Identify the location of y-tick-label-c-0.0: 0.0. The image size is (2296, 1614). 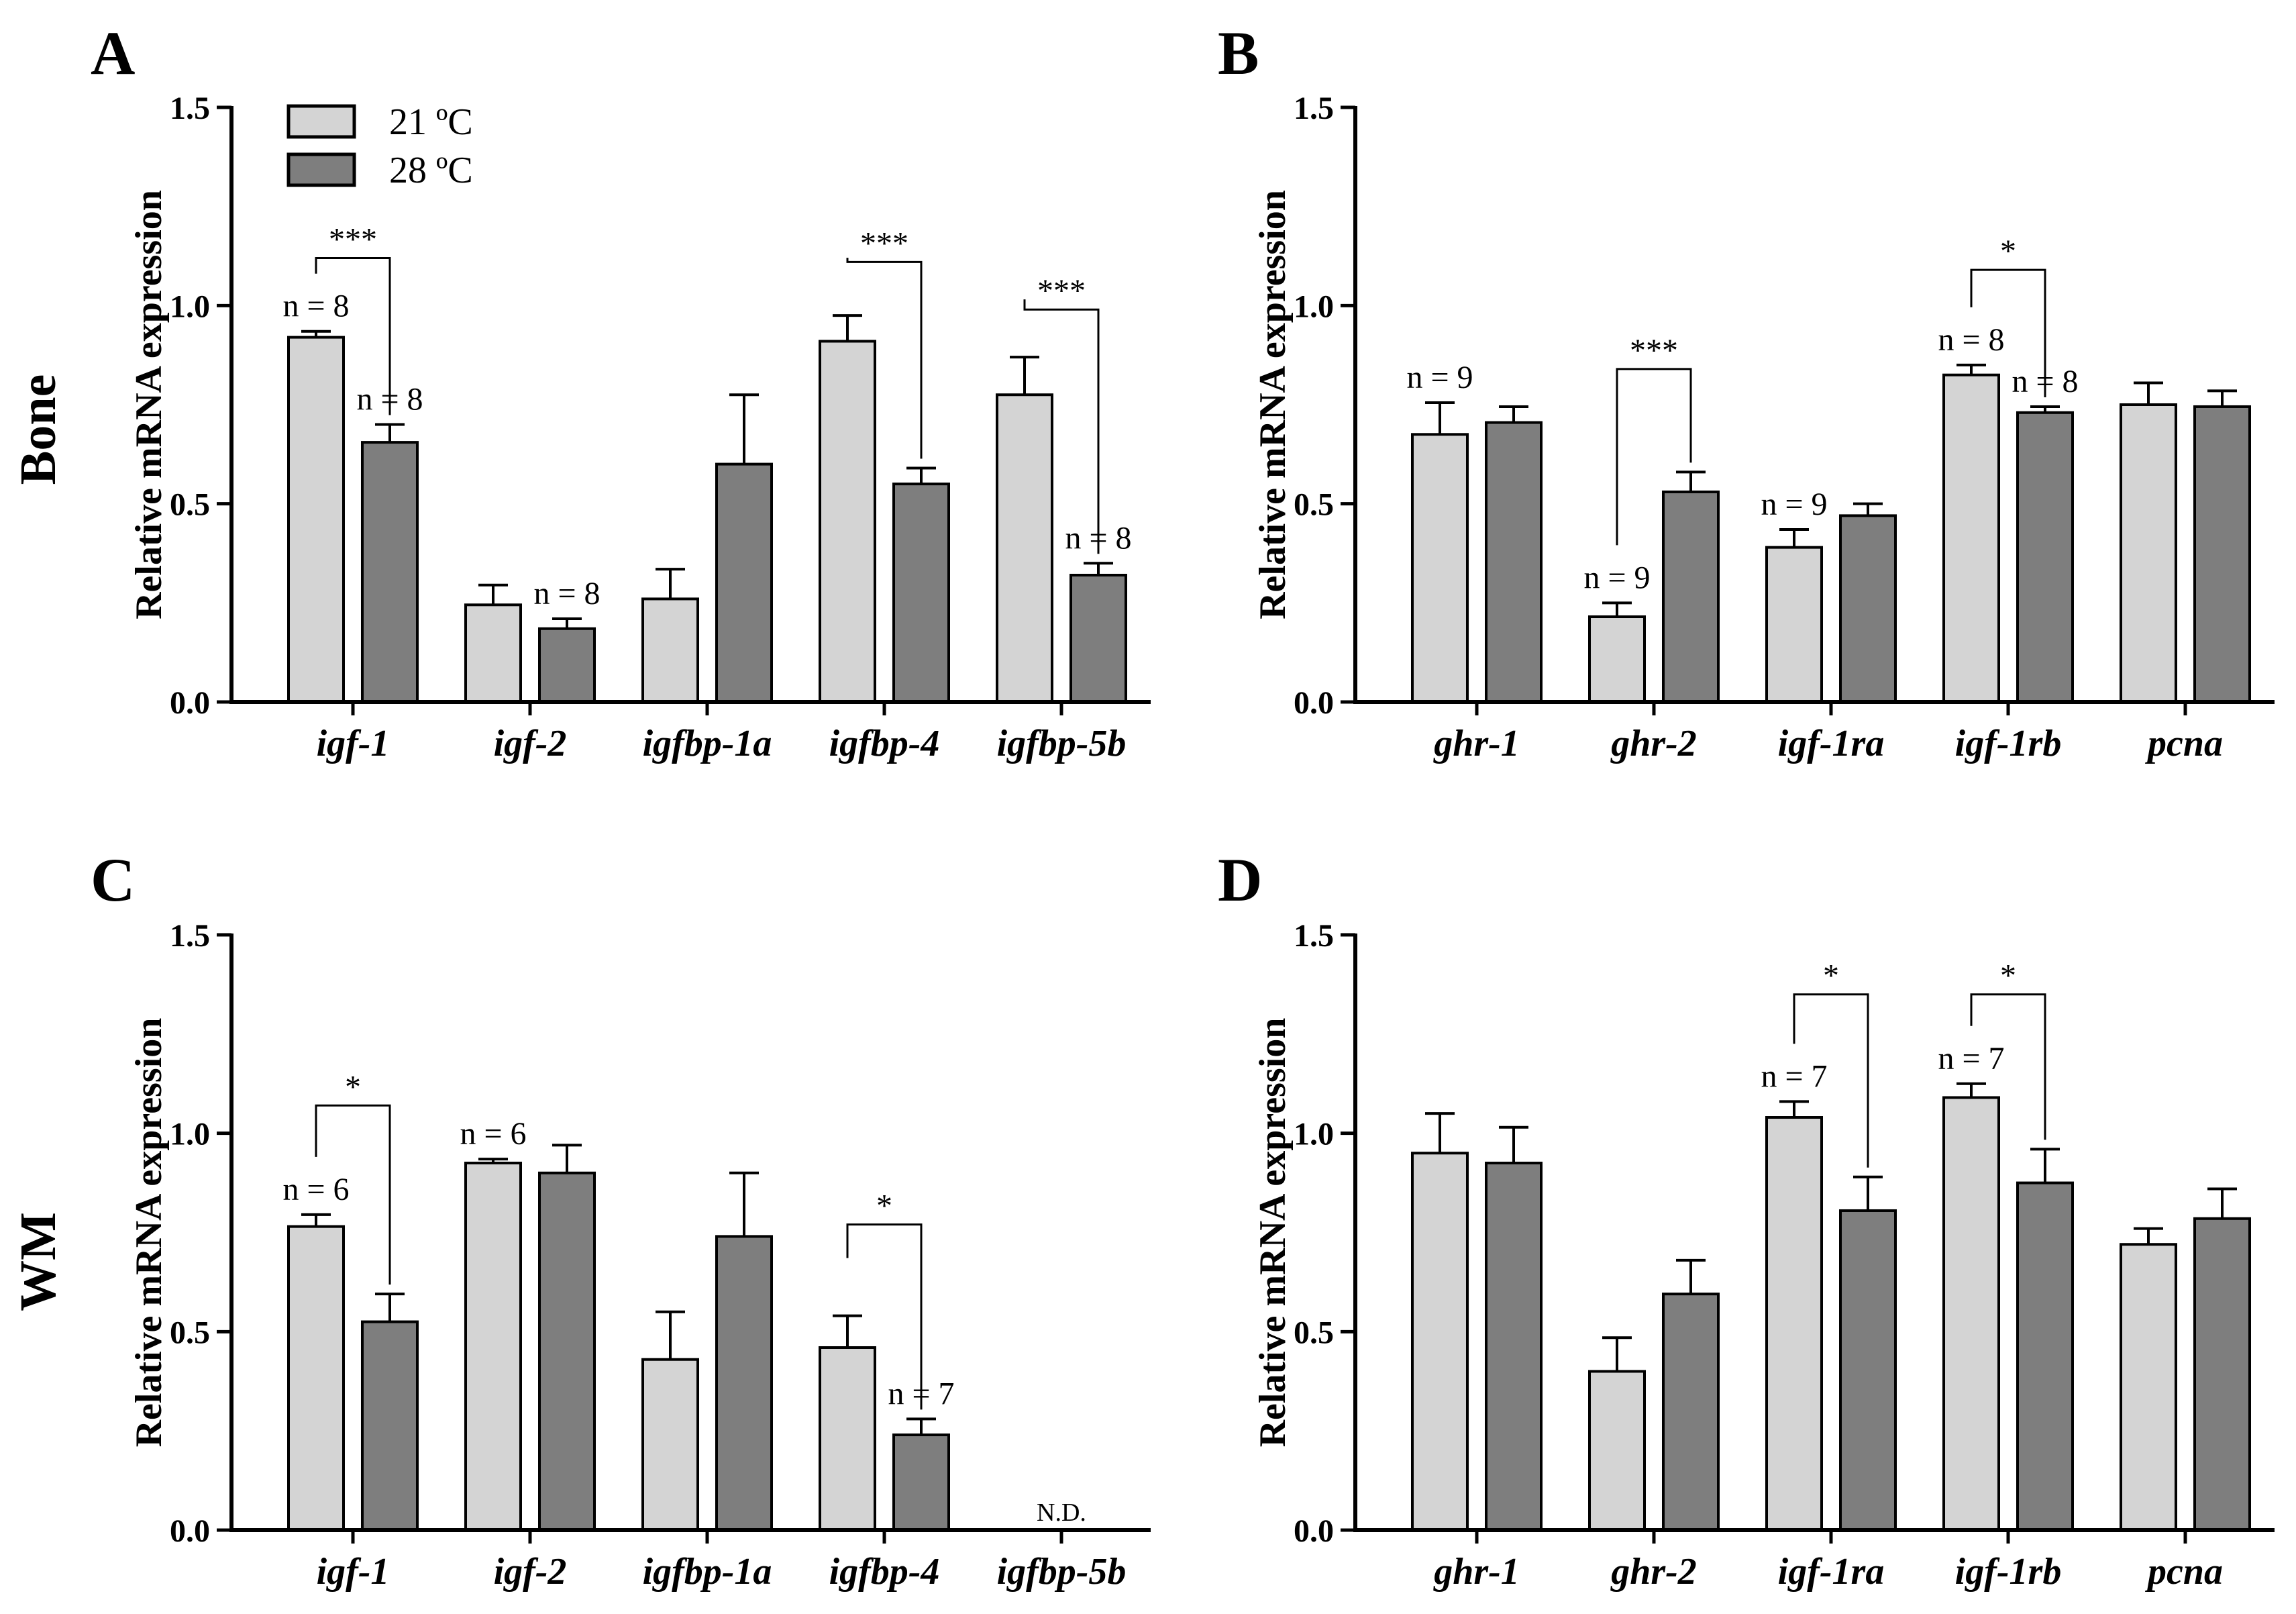
(190, 1531).